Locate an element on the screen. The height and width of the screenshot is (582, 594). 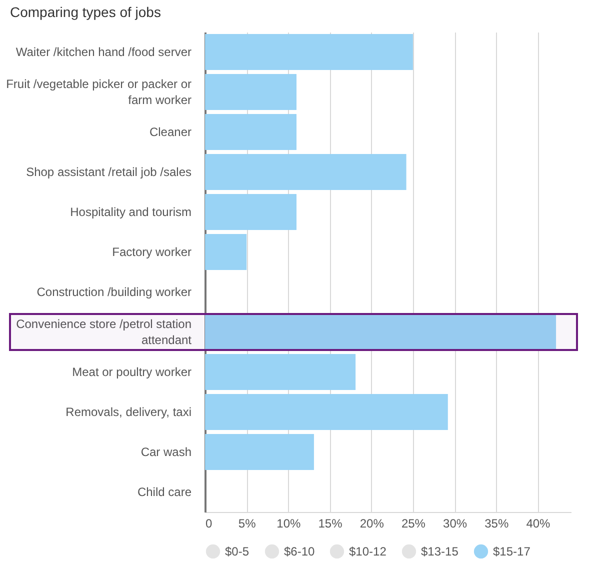
y-tick-label: Waiter /kitchen hand /food server is located at coordinates (104, 52).